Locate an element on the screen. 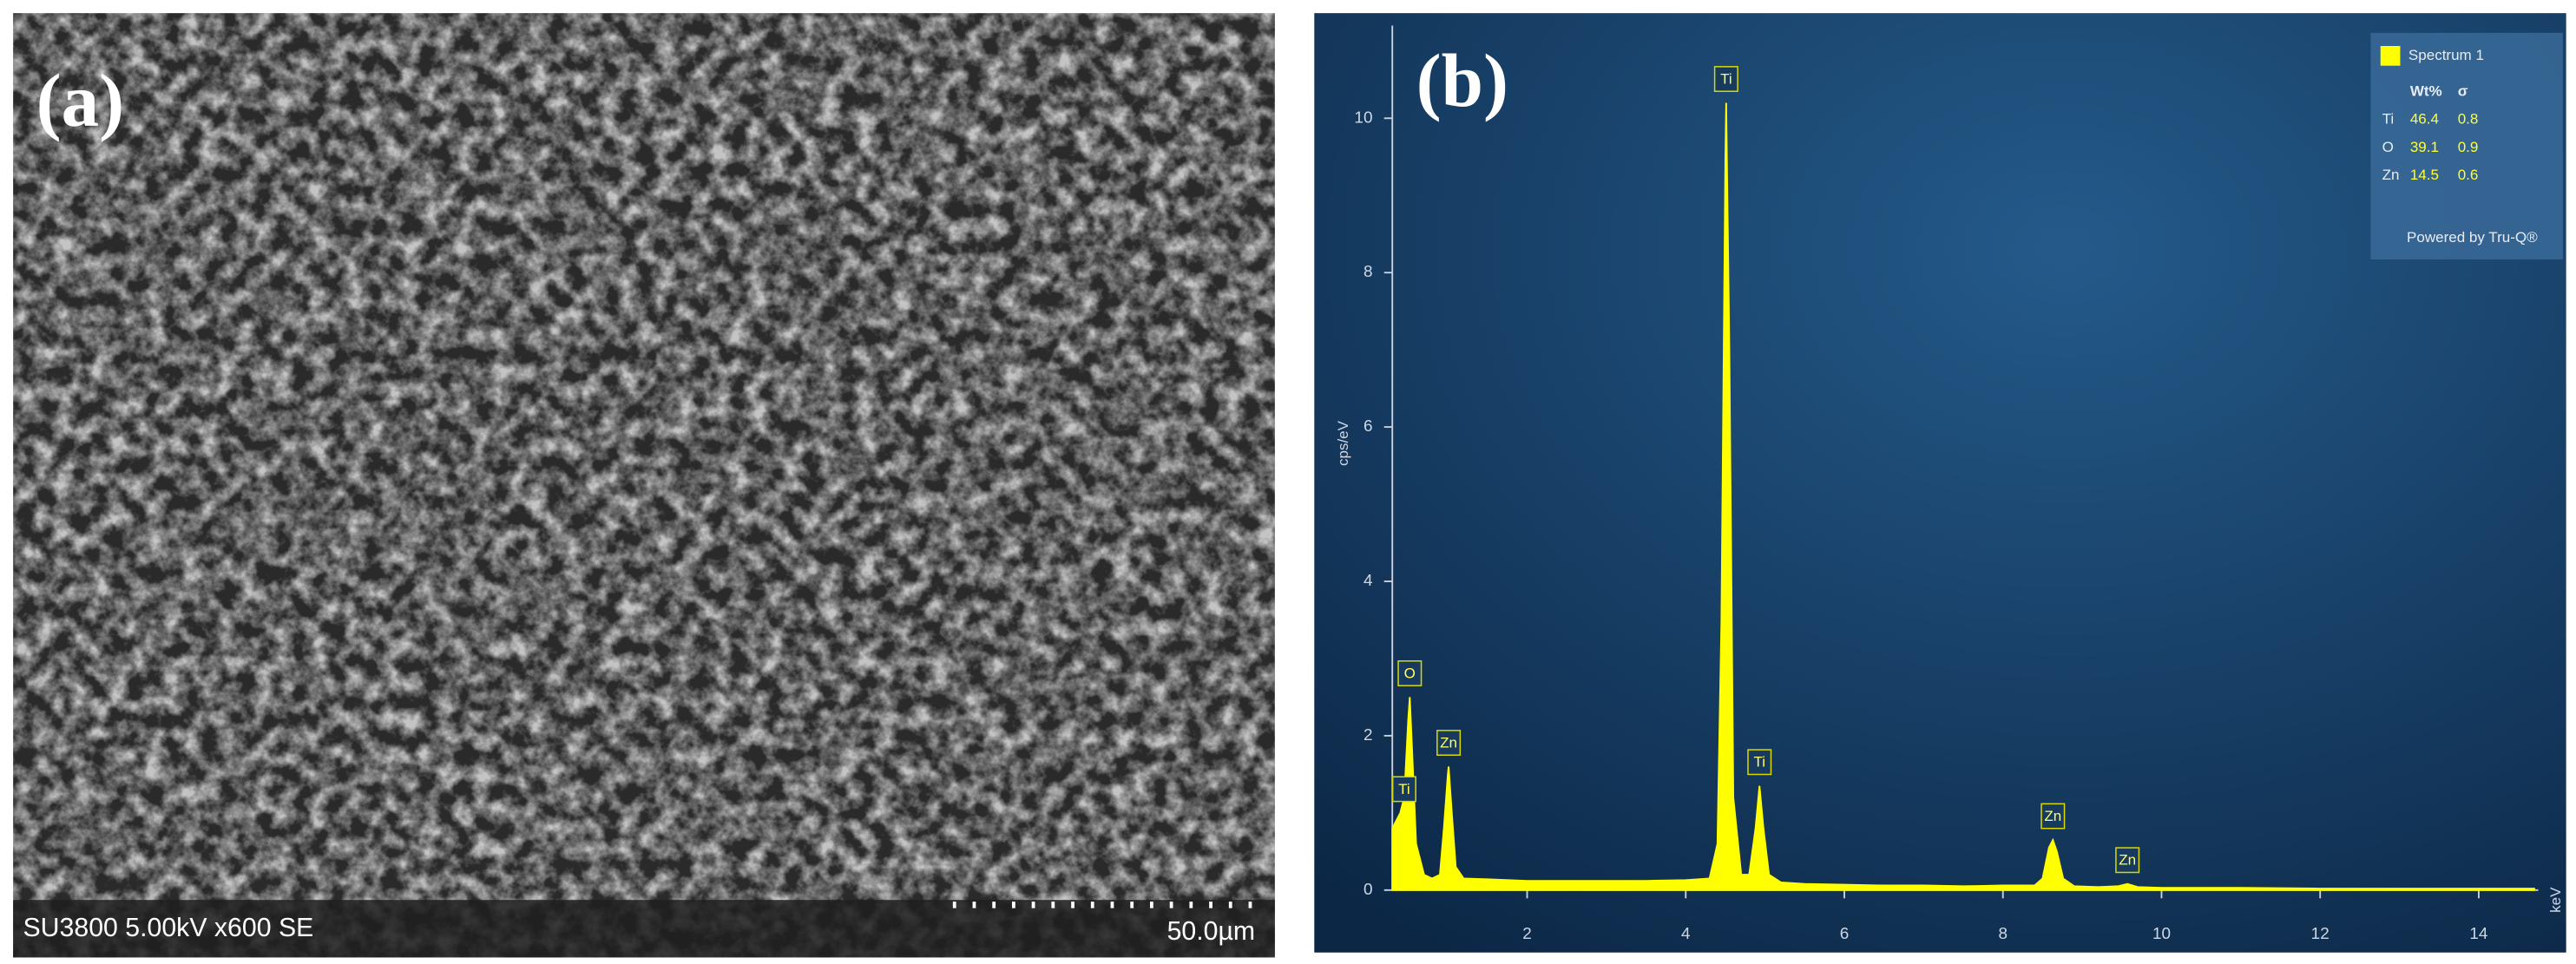 The height and width of the screenshot is (964, 2576). y-tick-label: 8 is located at coordinates (1368, 272).